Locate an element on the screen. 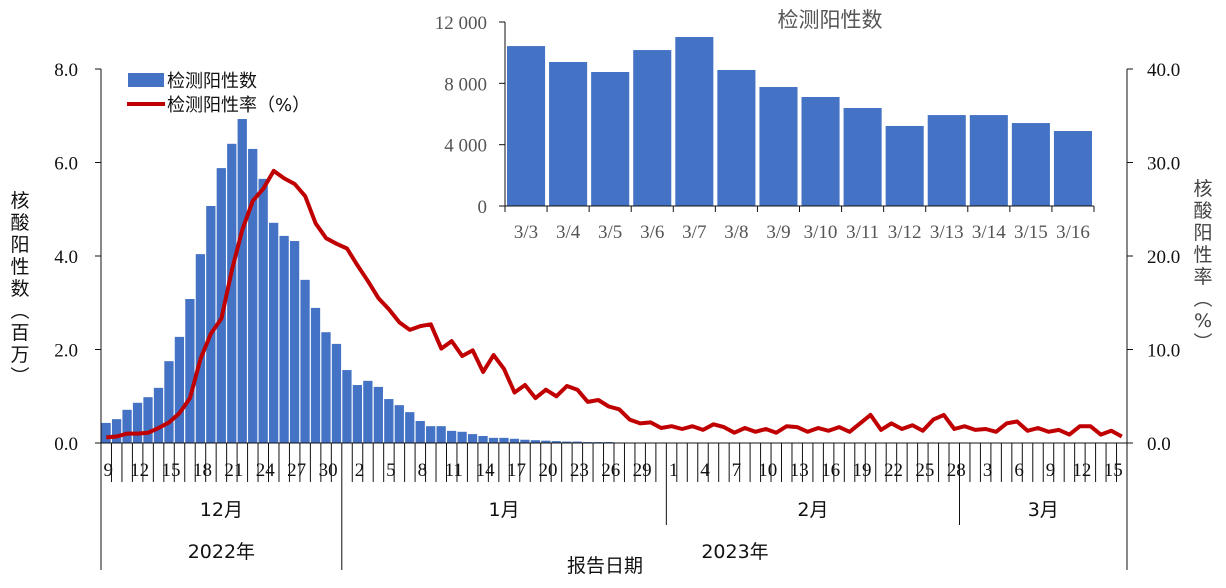 The image size is (1226, 588). y-left-tick-label: 4.0 is located at coordinates (66, 257).